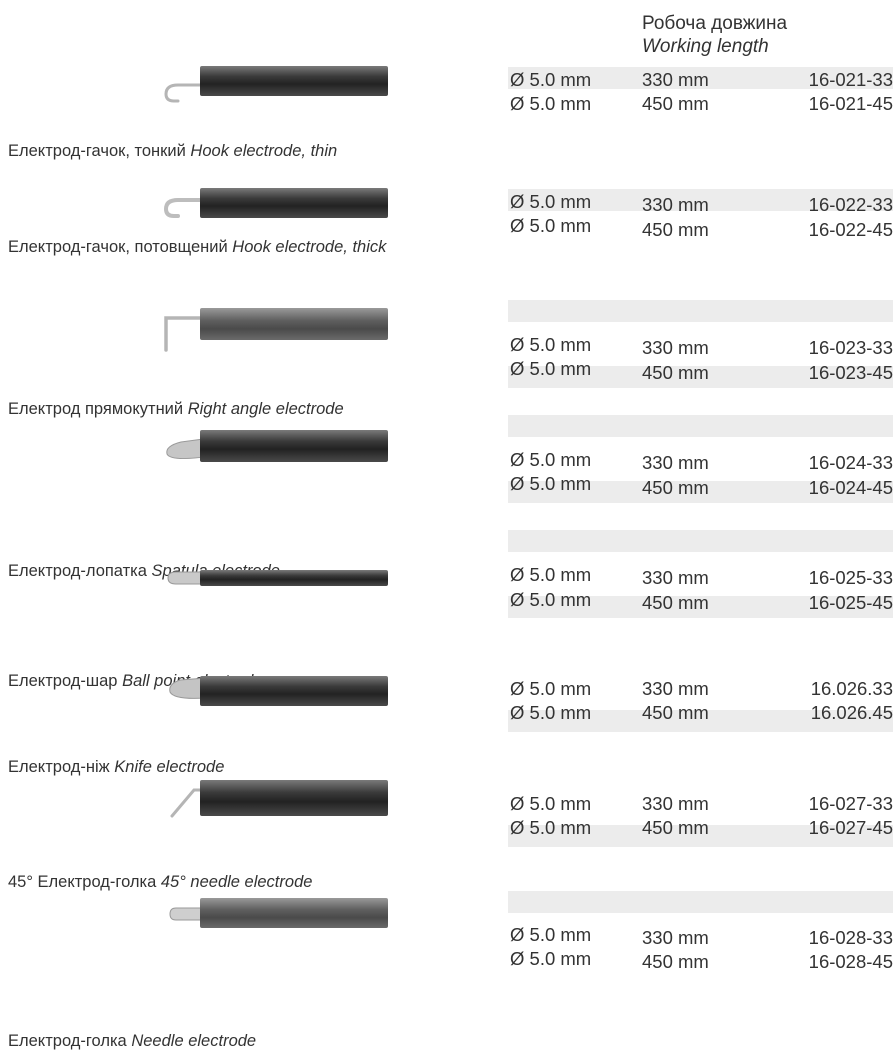 The image size is (893, 1056). I want to click on caption-uk: 45° Електрод-голка, so click(82, 882).